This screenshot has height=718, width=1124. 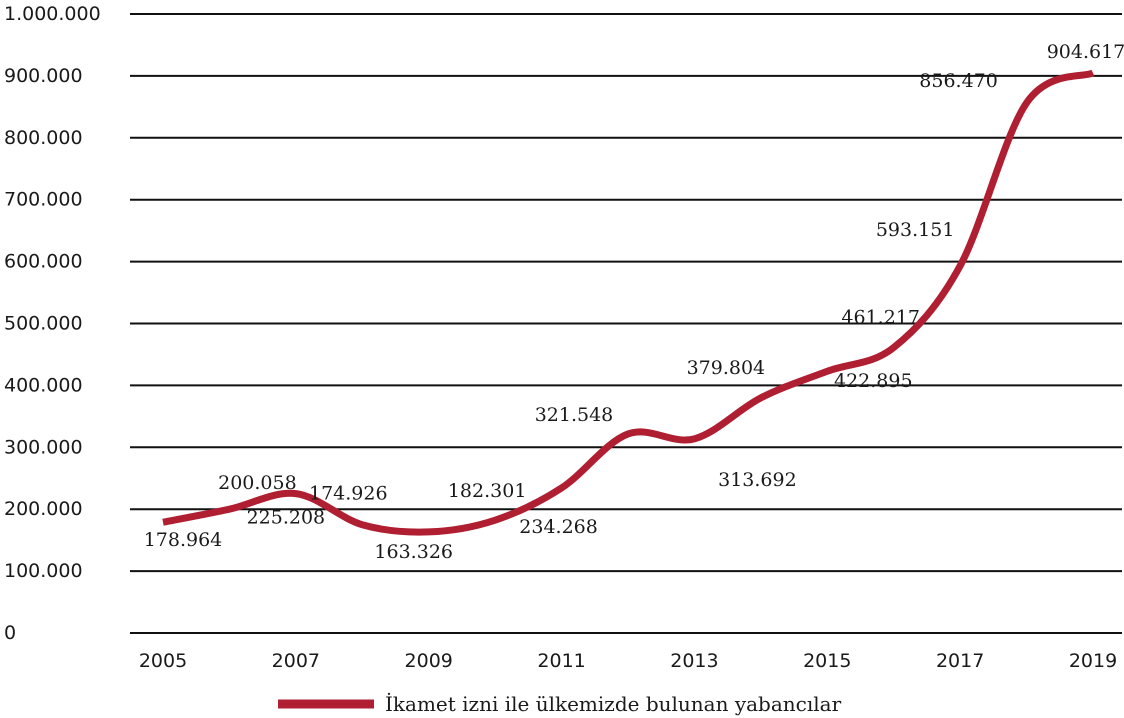 I want to click on y-tick-label: 0, so click(x=10, y=633).